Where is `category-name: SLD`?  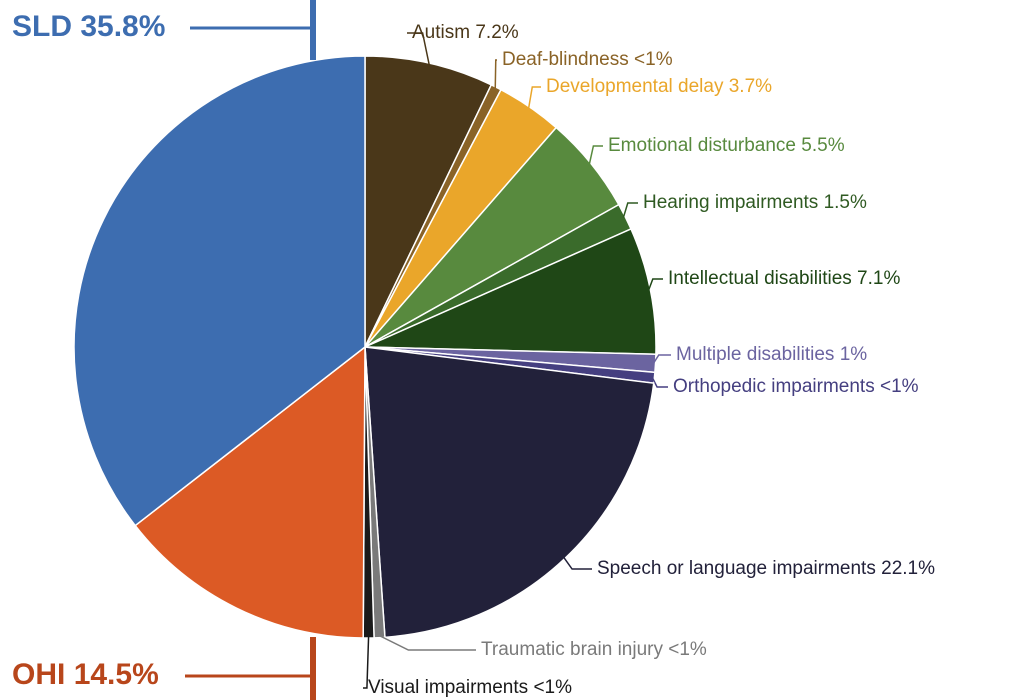 category-name: SLD is located at coordinates (42, 26).